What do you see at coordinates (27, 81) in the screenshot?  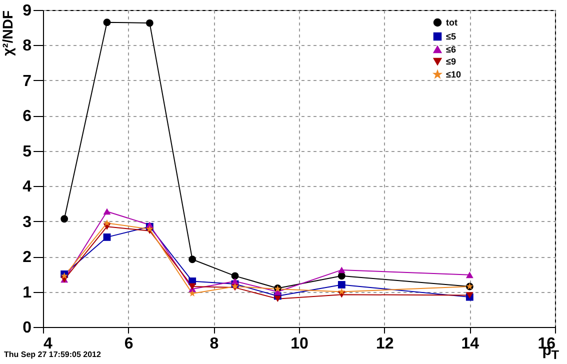 I see `y-tick-label: 7` at bounding box center [27, 81].